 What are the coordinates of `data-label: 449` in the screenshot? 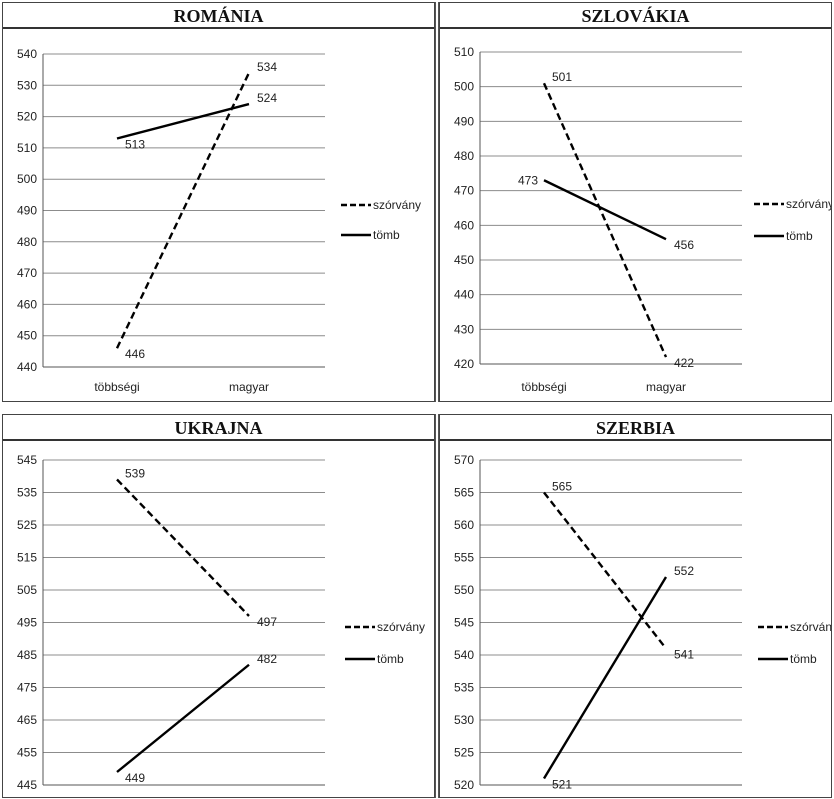 It's located at (135, 778).